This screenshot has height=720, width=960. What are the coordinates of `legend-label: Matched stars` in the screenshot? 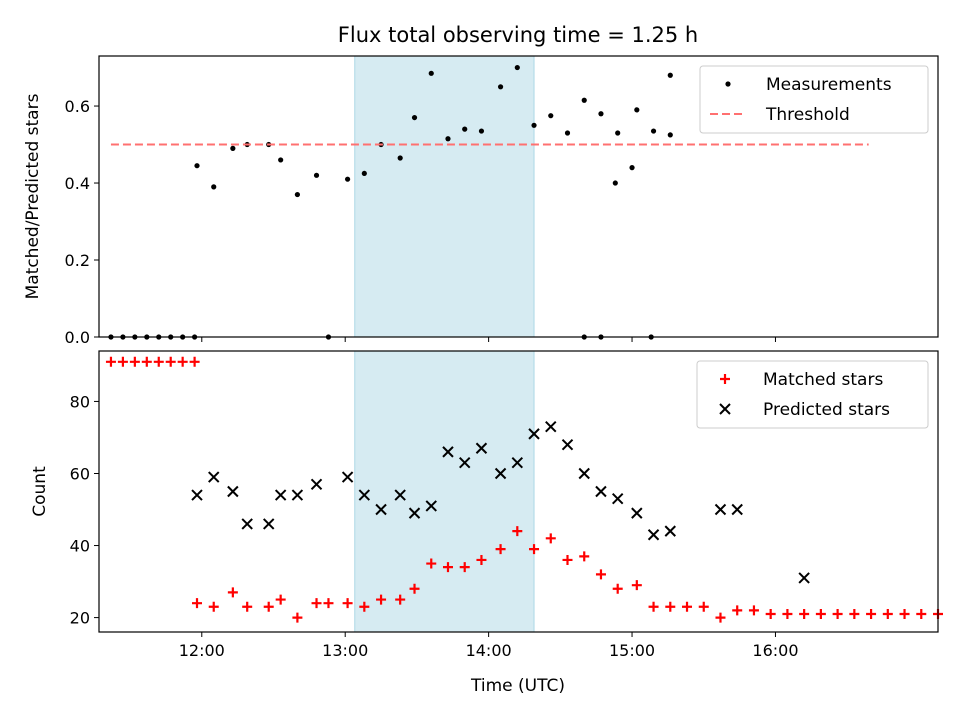 It's located at (823, 380).